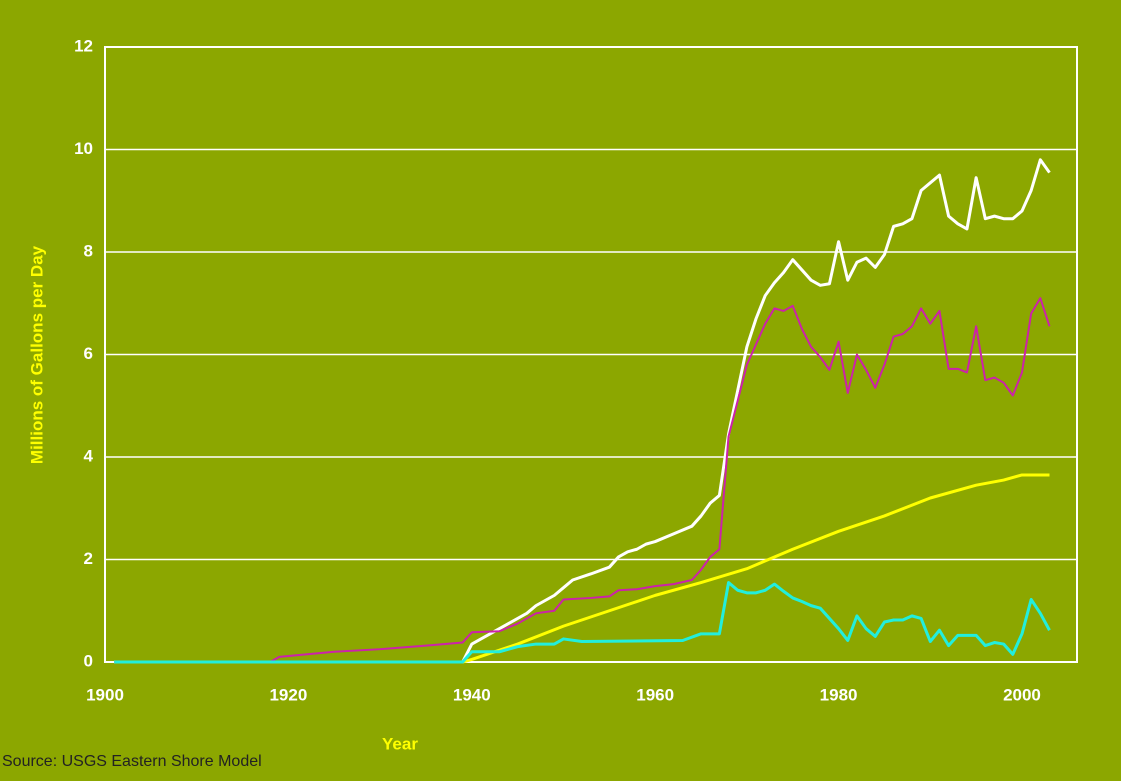 The height and width of the screenshot is (781, 1121). Describe the element at coordinates (132, 761) in the screenshot. I see `source-note: Source: USGS Eastern Shore Model` at that location.